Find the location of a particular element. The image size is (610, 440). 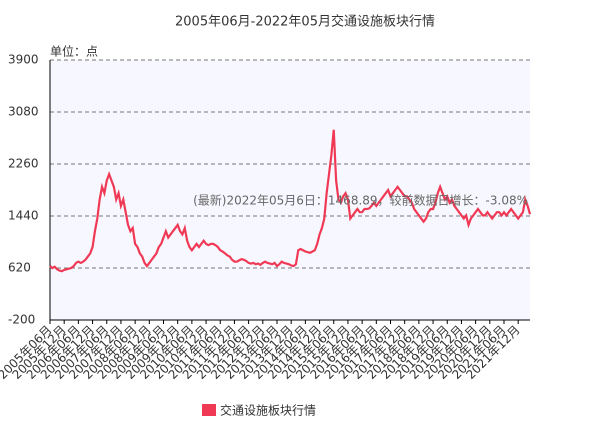

legend-swatch is located at coordinates (209, 410).